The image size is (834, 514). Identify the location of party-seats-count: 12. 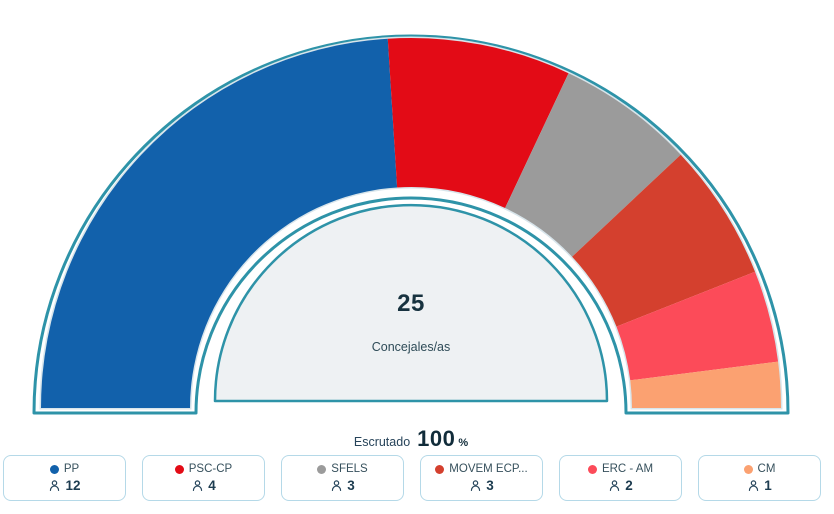
(73, 485).